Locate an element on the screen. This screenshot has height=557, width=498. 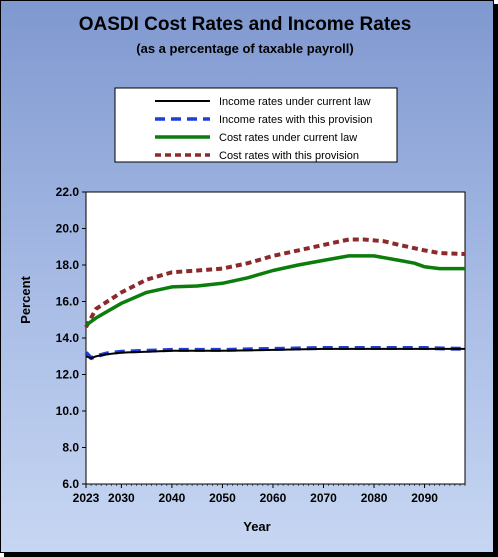
y-tick-label: 18.0 is located at coordinates (68, 265).